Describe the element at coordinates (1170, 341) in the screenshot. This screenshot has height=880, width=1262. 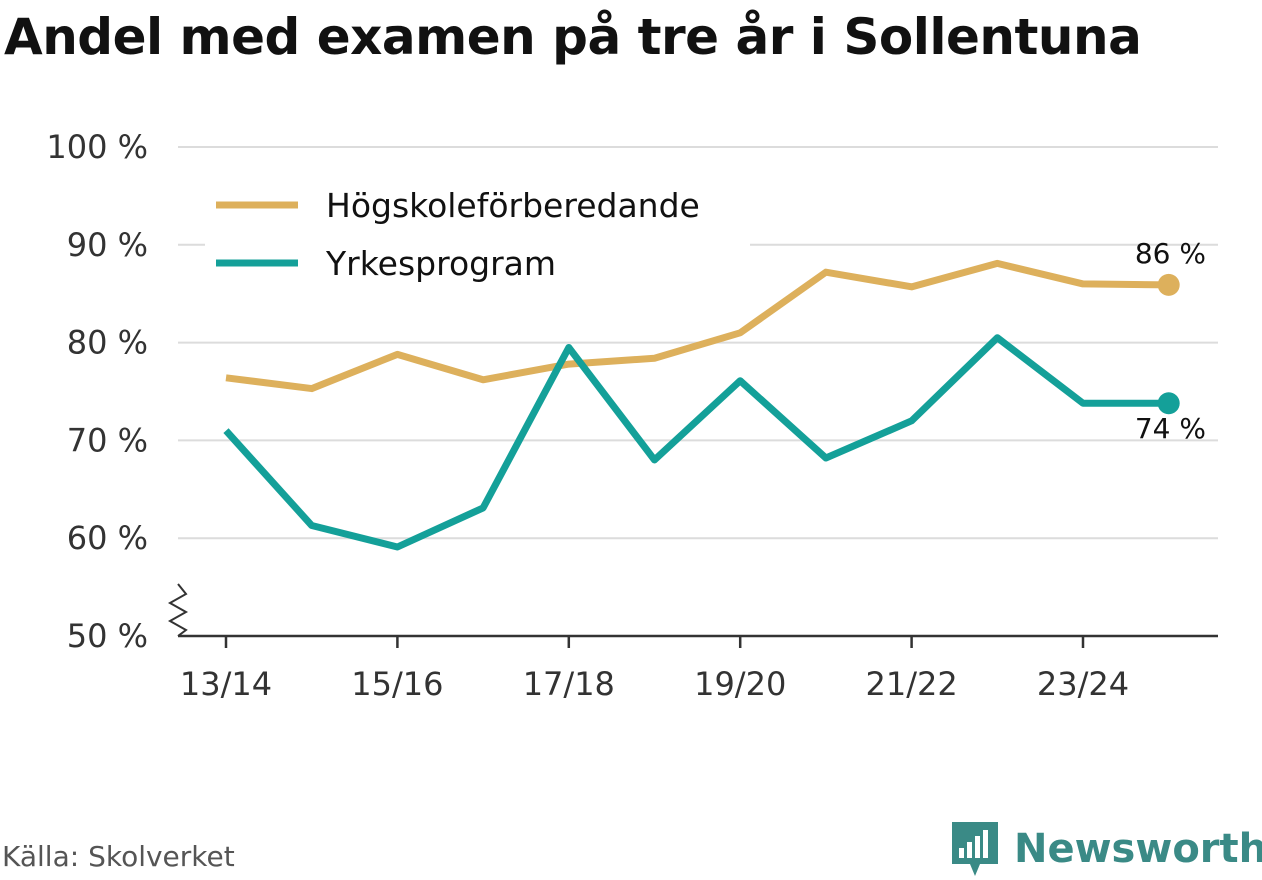
I see `end-labels: 86 % 74 %` at that location.